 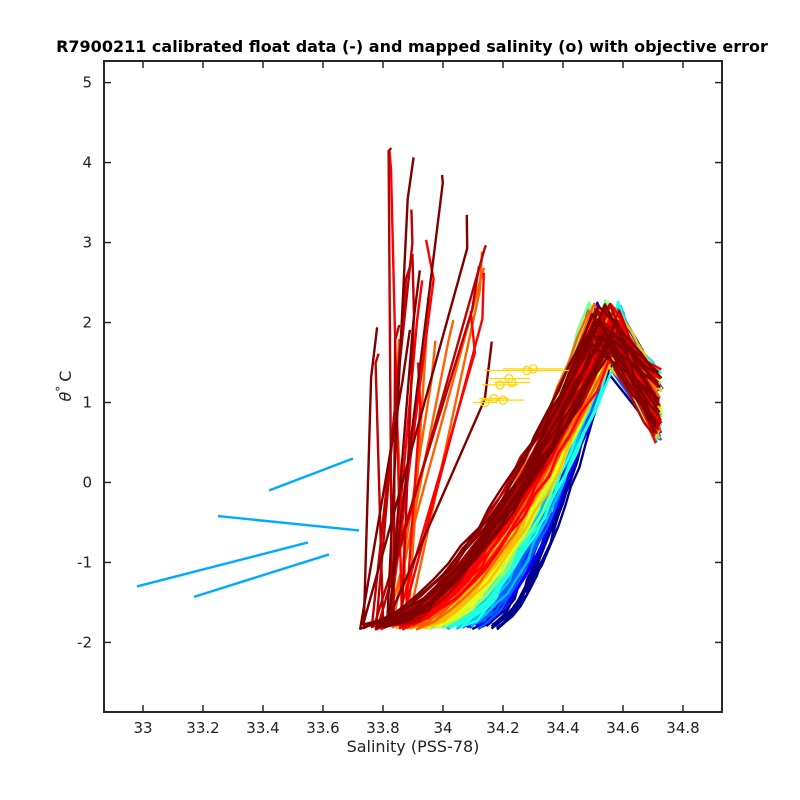 What do you see at coordinates (442, 728) in the screenshot?
I see `x-tick-label: 34` at bounding box center [442, 728].